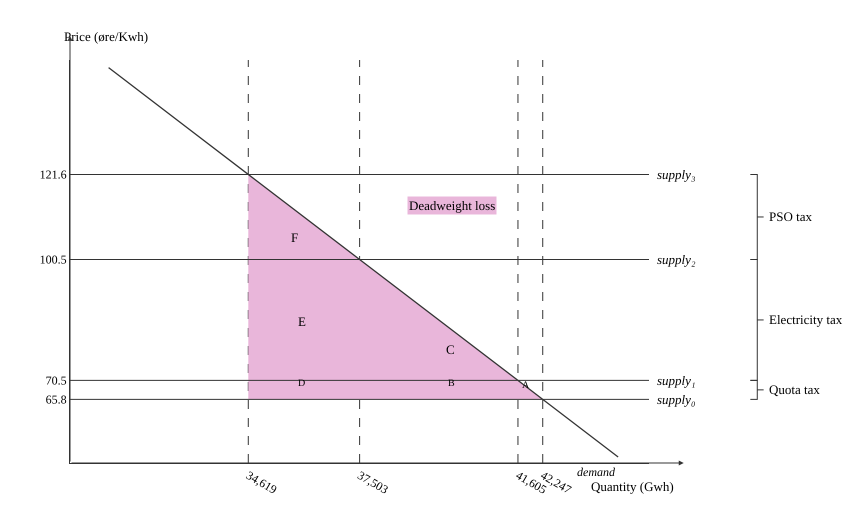 The height and width of the screenshot is (518, 849). What do you see at coordinates (632, 486) in the screenshot?
I see `x-axis-title: Quantity (Gwh)` at bounding box center [632, 486].